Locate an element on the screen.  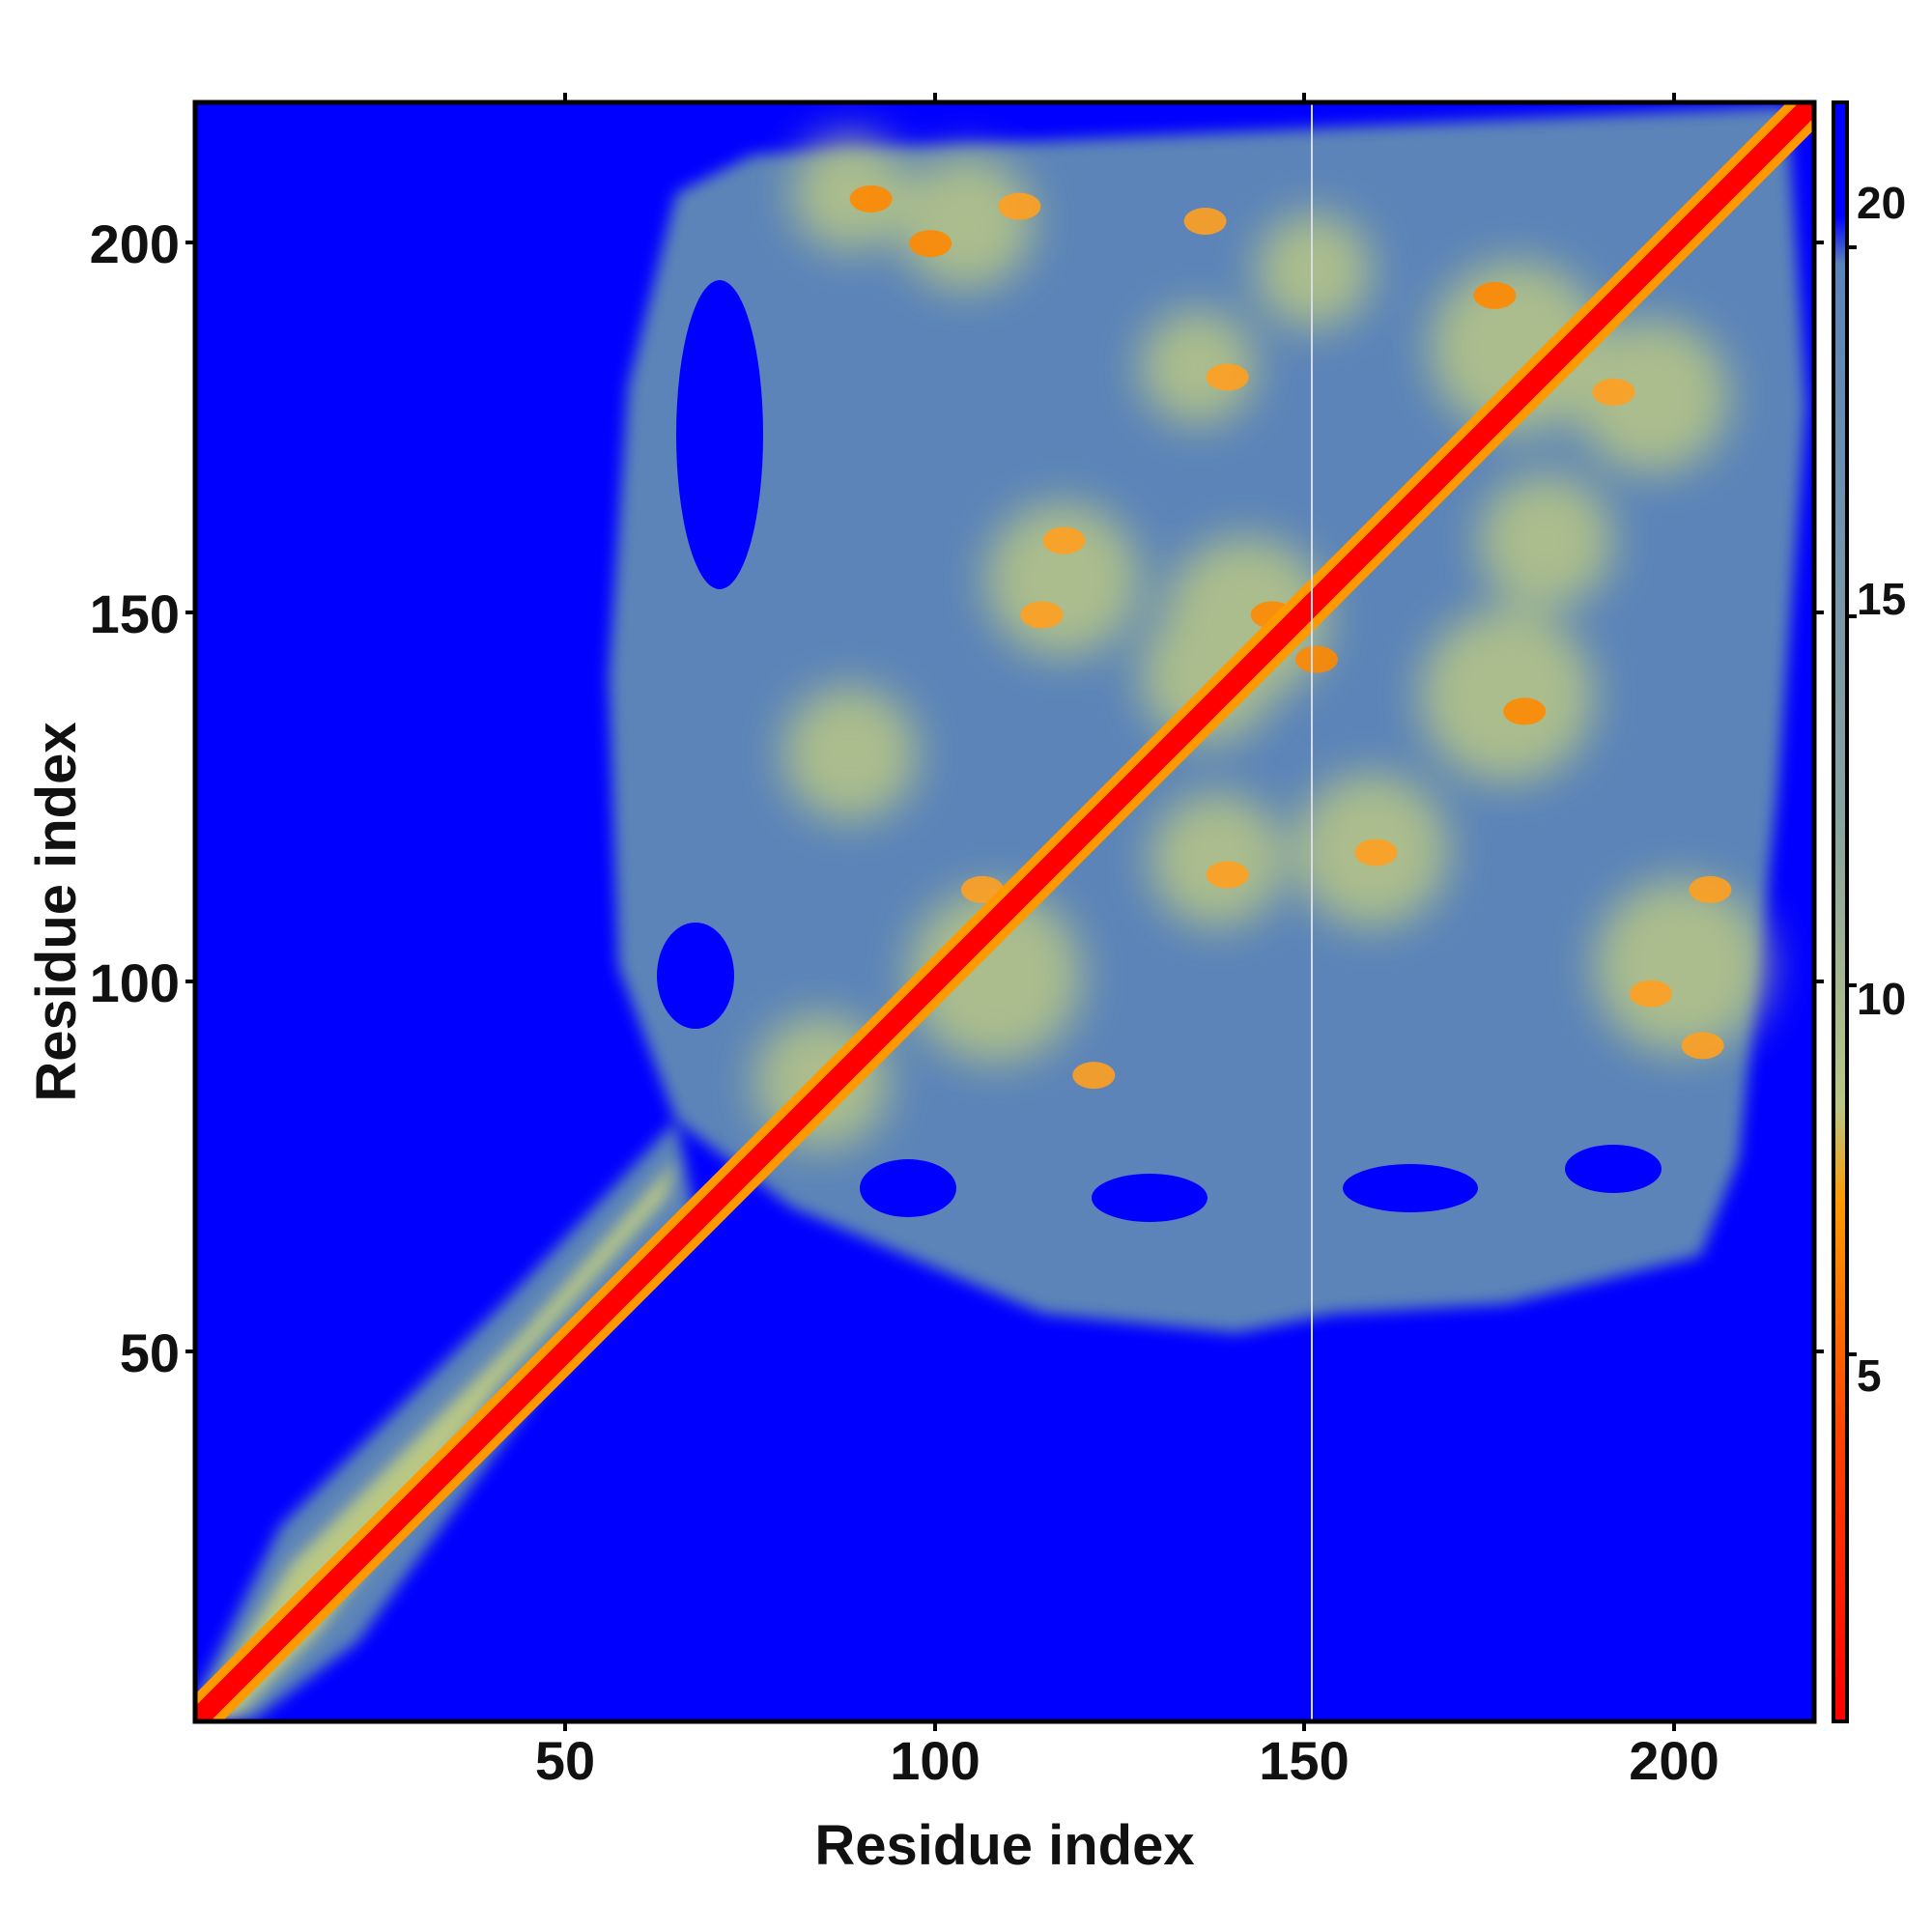
colorbar-tick-label: 20 is located at coordinates (1881, 203).